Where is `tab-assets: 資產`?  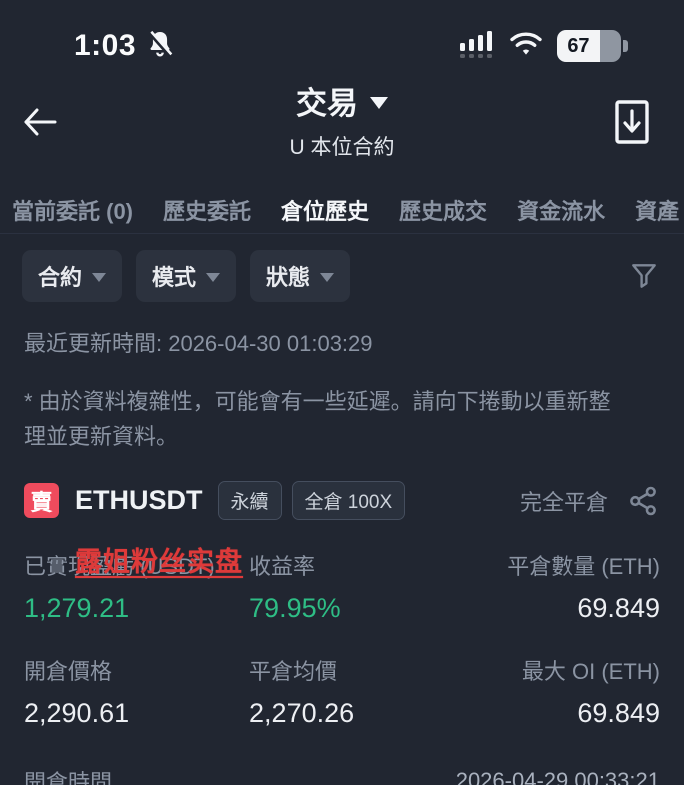 tab-assets: 資產 is located at coordinates (657, 211).